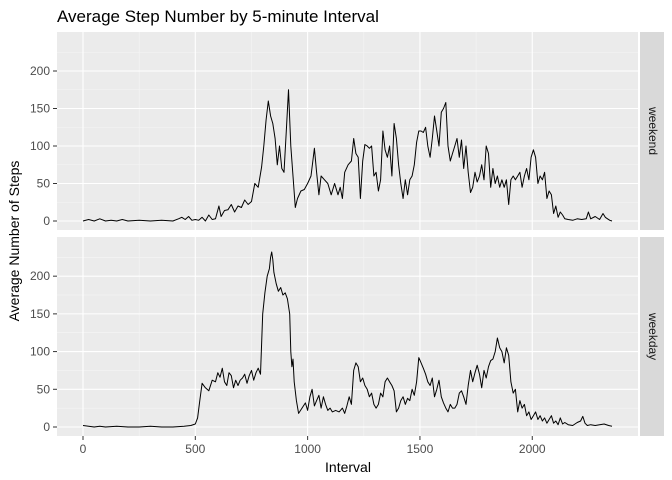 The image size is (672, 480). Describe the element at coordinates (43, 249) in the screenshot. I see `y-axis: 0 50 100 150 200 0 50 100 150 200` at that location.